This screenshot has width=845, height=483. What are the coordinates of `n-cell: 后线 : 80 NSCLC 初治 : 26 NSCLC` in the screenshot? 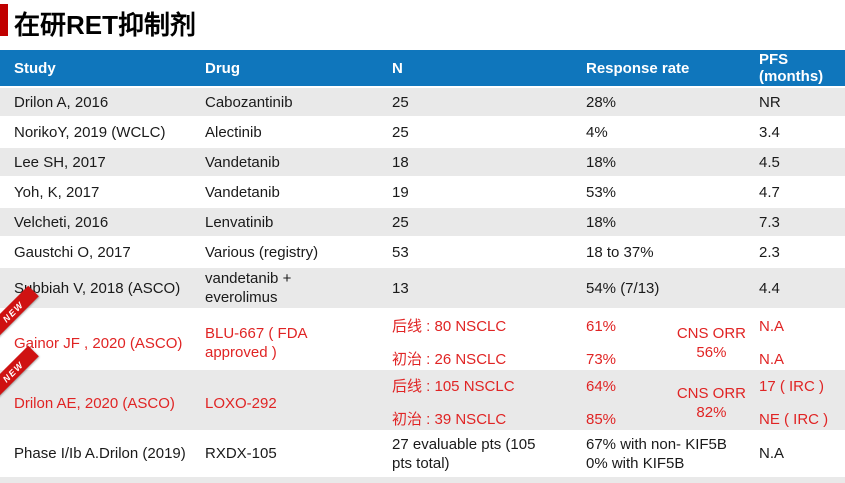 It's located at (449, 343).